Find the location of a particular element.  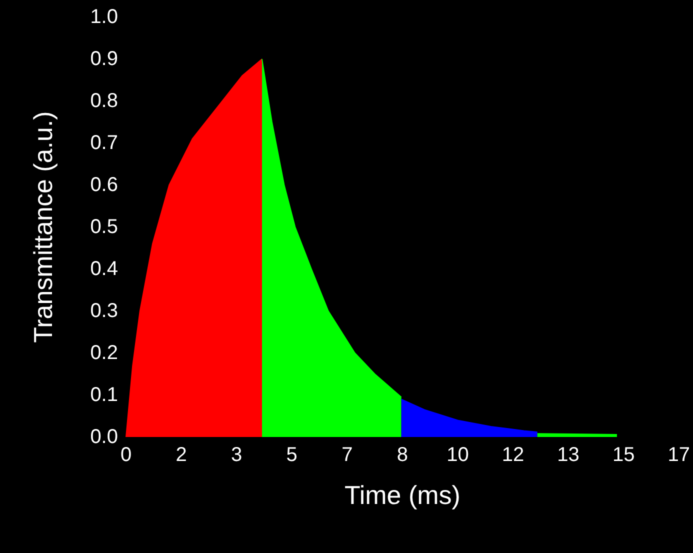

x-tick-label: 7 is located at coordinates (347, 455).